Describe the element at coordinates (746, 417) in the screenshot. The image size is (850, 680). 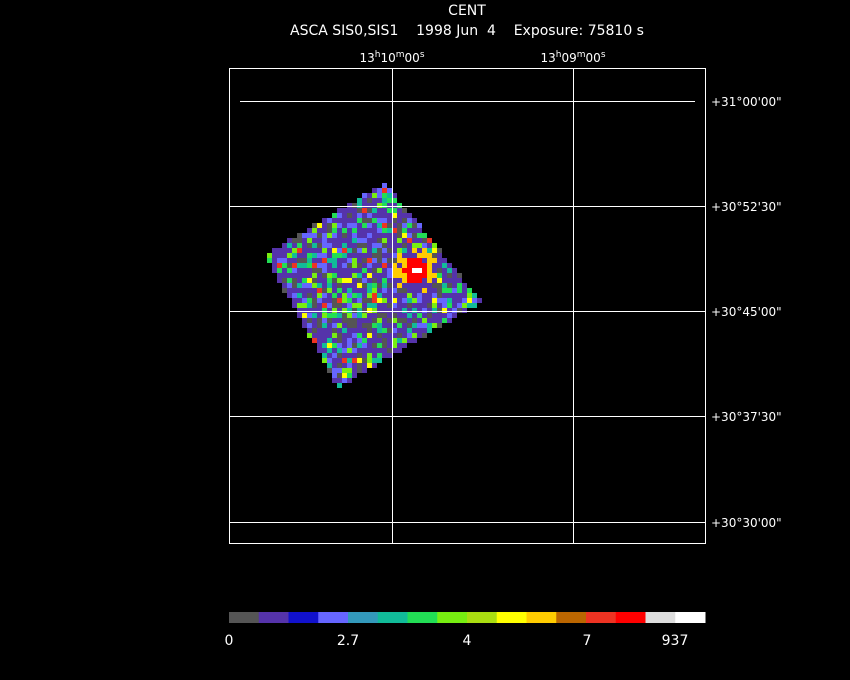
I see `dec-label: +30°37'30"` at that location.